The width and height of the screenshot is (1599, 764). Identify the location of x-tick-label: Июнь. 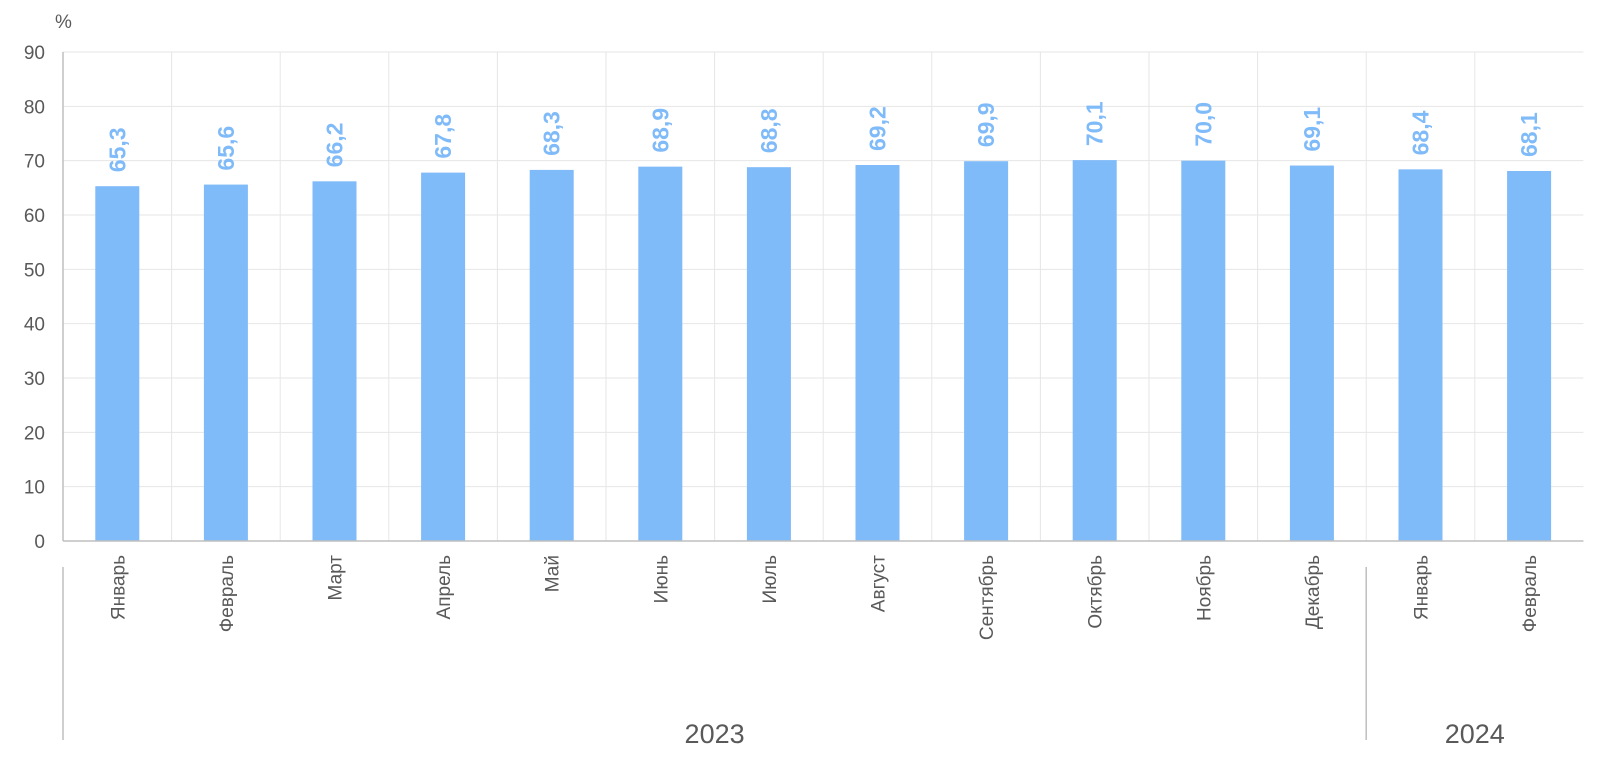
(661, 579).